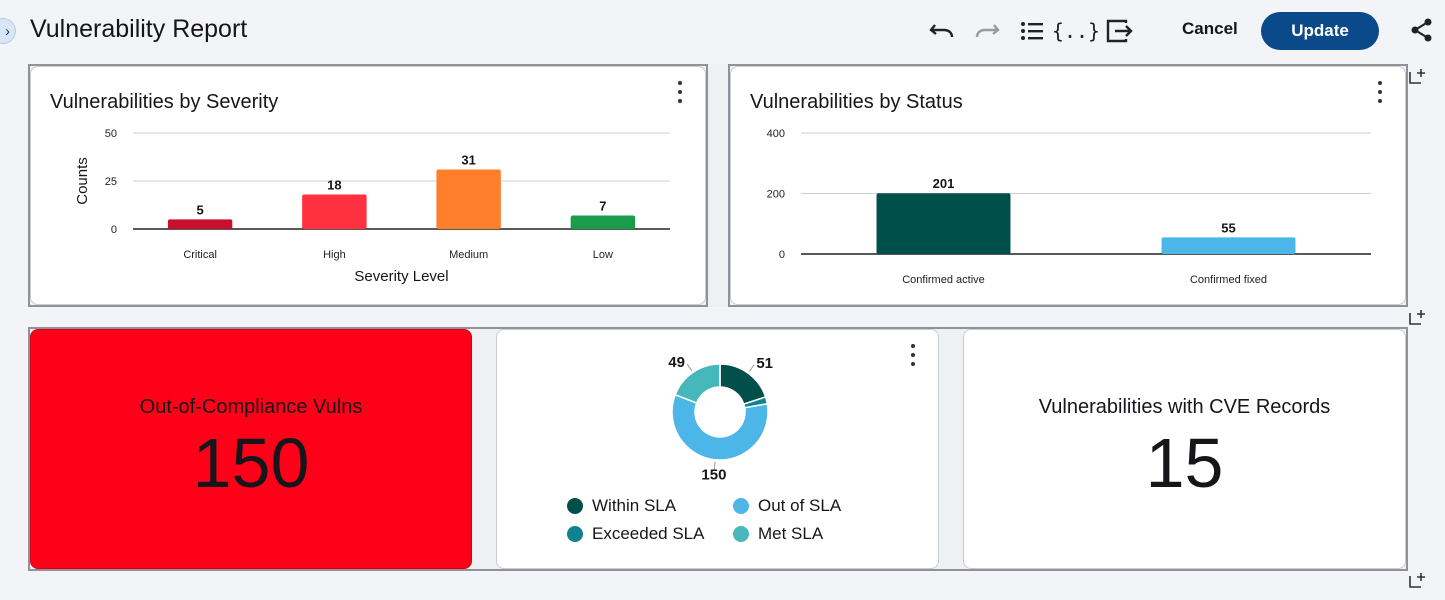  I want to click on sla-donut-chart: 51 150 49, so click(720, 419).